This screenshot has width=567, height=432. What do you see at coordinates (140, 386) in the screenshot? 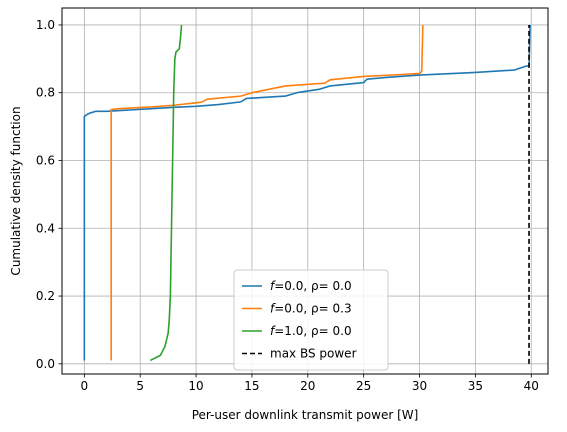
I see `x-tick-label: 5` at bounding box center [140, 386].